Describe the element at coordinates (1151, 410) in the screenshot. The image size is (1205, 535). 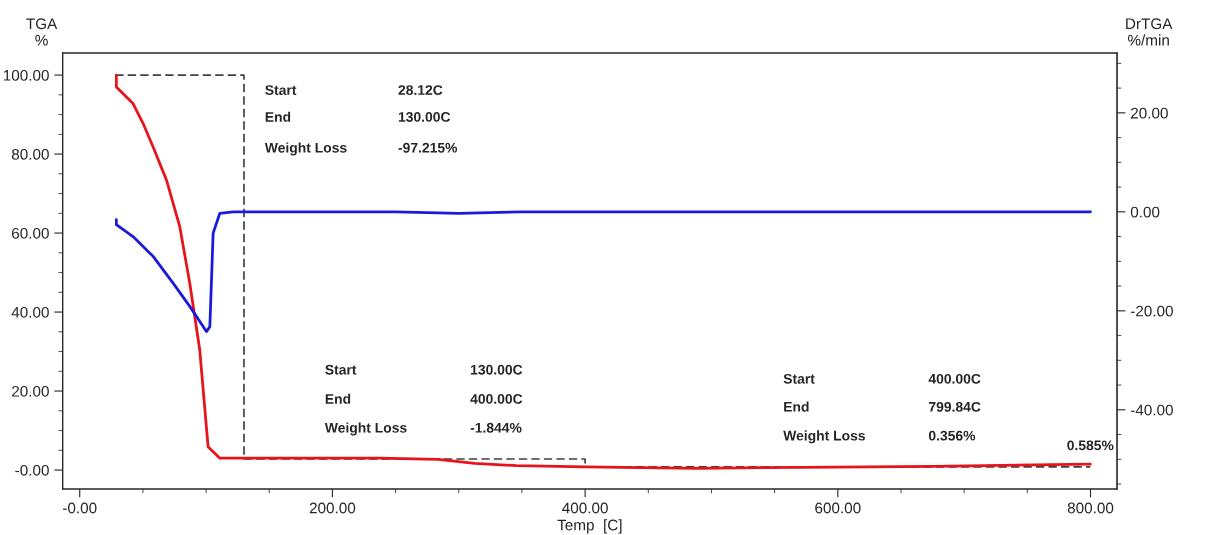
I see `y2-tick-label: -40.00` at that location.